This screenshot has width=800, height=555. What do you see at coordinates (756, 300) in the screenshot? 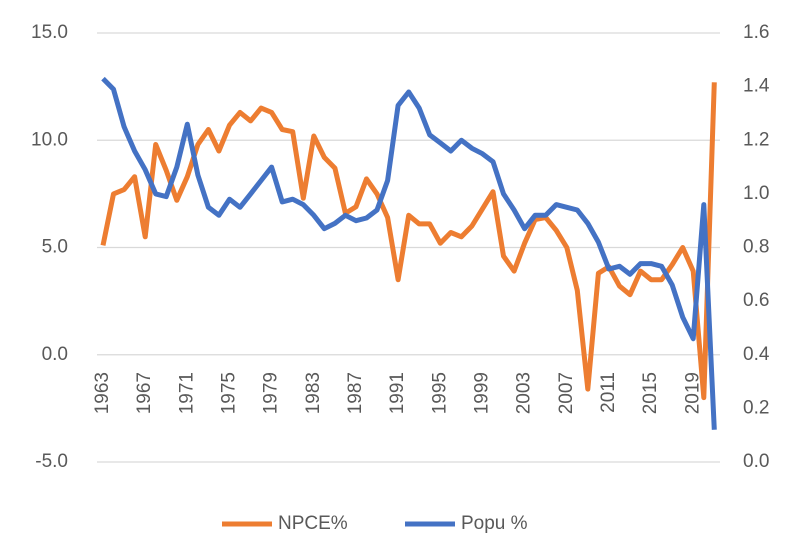
I see `y2-tick-label: 0.6` at bounding box center [756, 300].